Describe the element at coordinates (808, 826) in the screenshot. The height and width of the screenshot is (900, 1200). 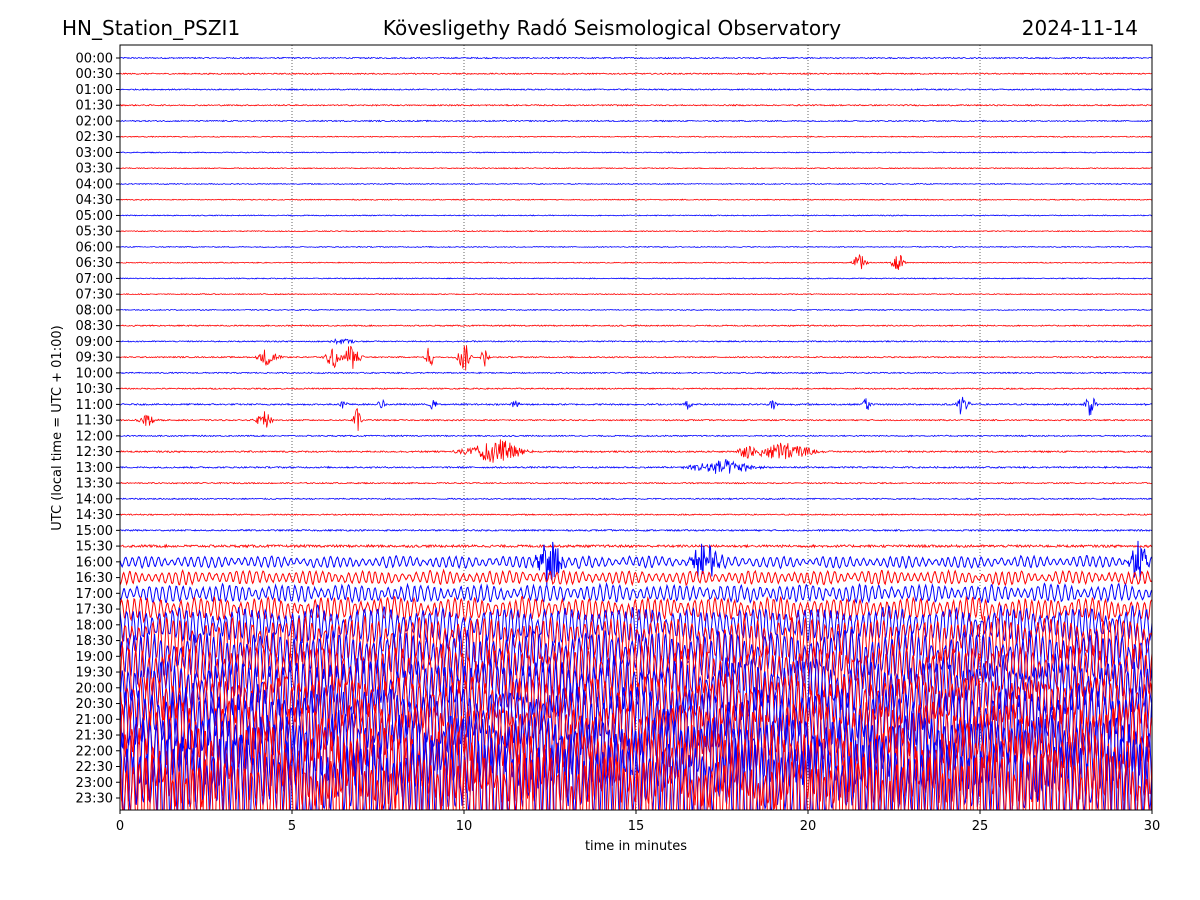
I see `x-tick-label: 20` at that location.